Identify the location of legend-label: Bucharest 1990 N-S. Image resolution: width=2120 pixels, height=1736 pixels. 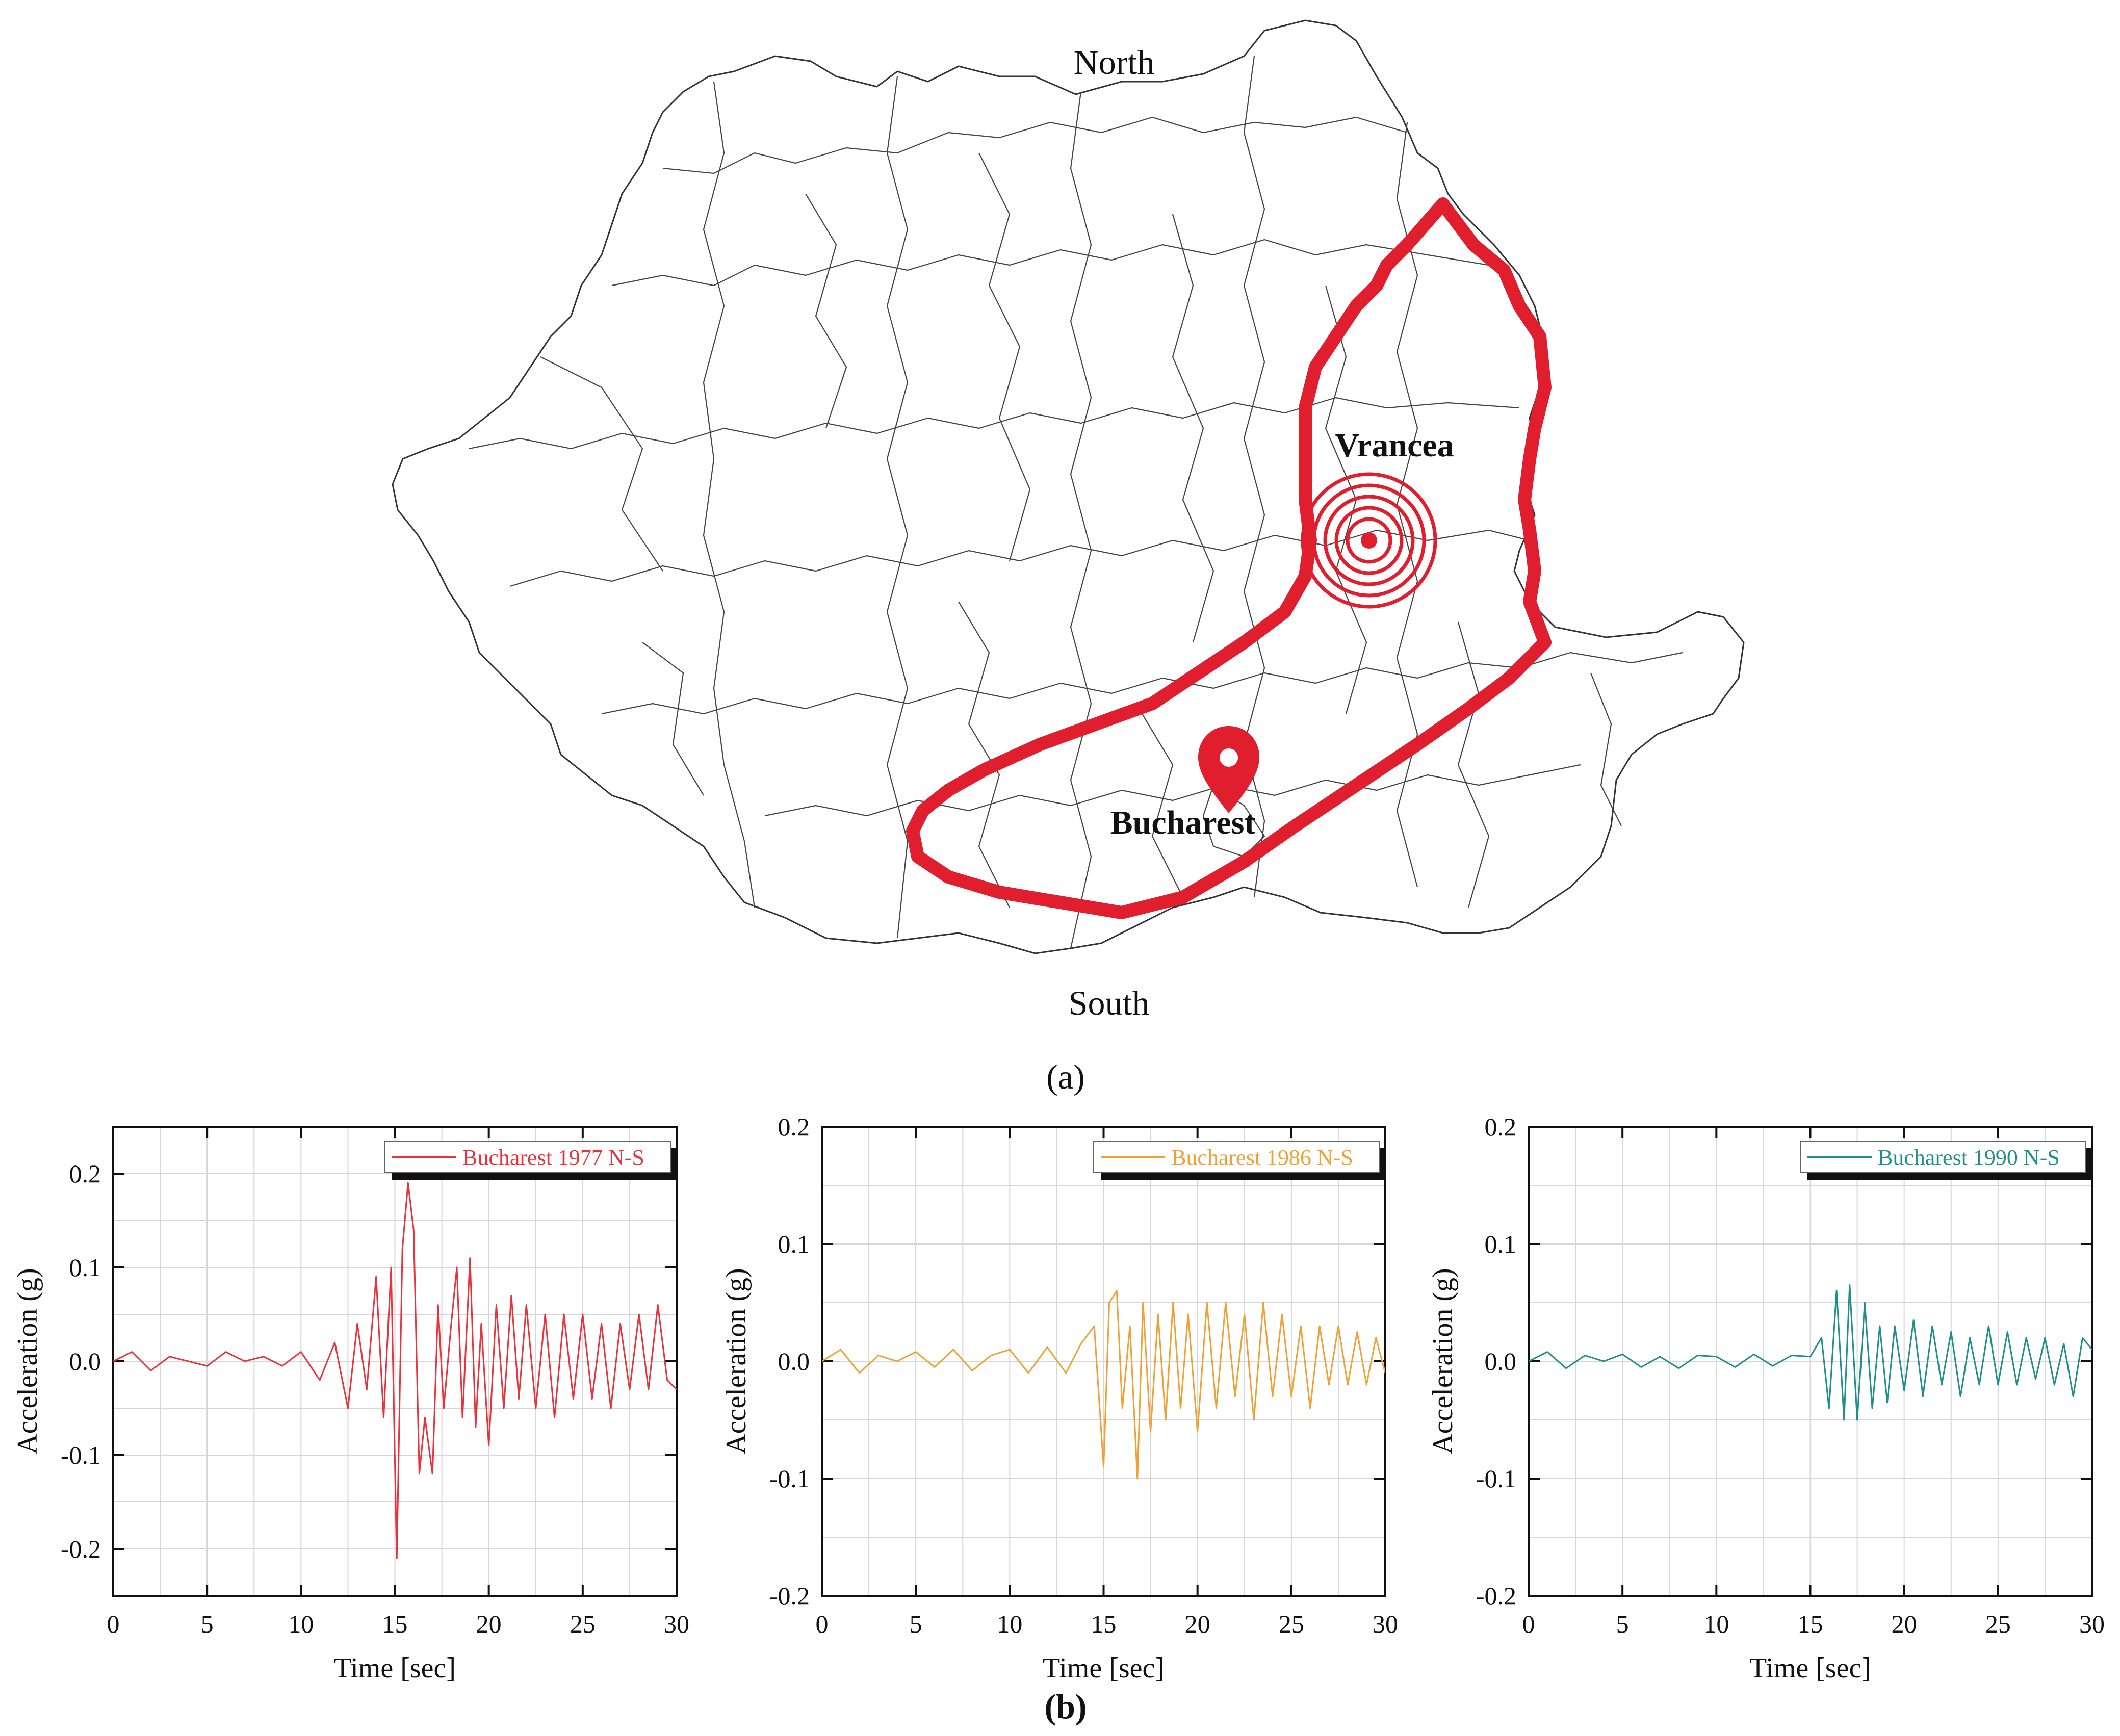
(1969, 1157).